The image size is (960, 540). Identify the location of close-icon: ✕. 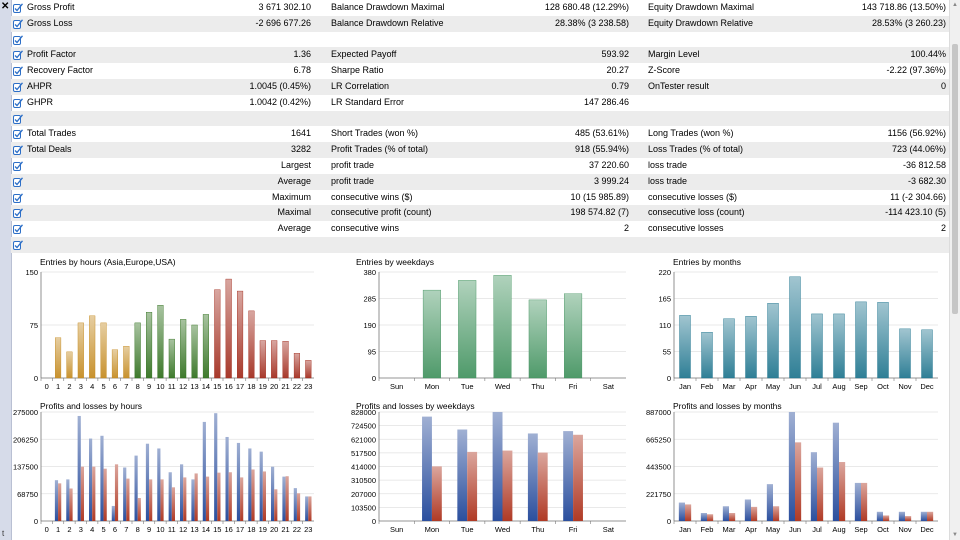
(5, 6).